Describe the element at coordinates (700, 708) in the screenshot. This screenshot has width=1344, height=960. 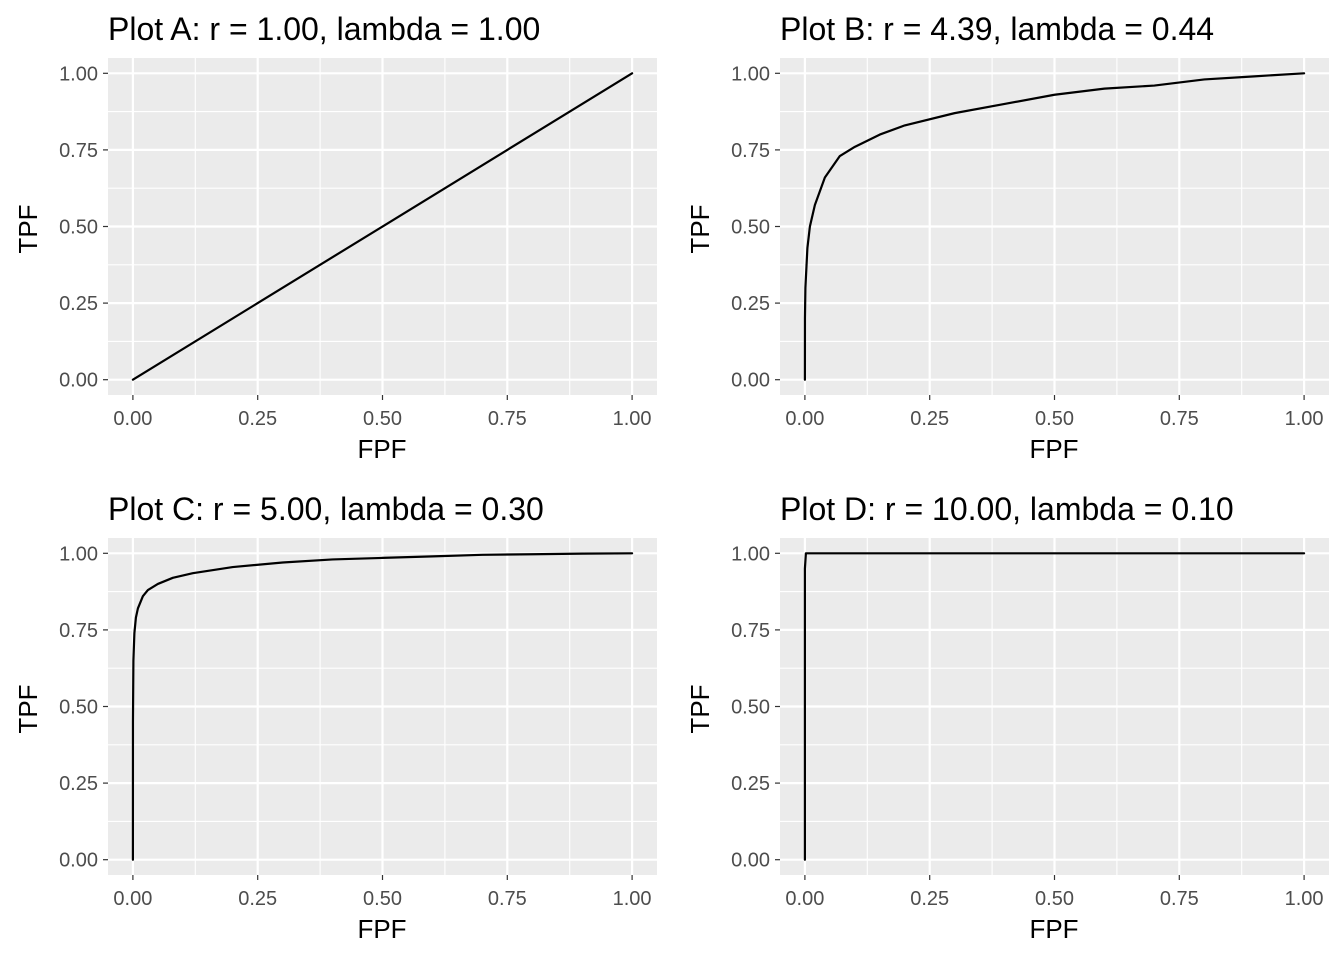
I see `panel-d-y-axis-title: TPF` at that location.